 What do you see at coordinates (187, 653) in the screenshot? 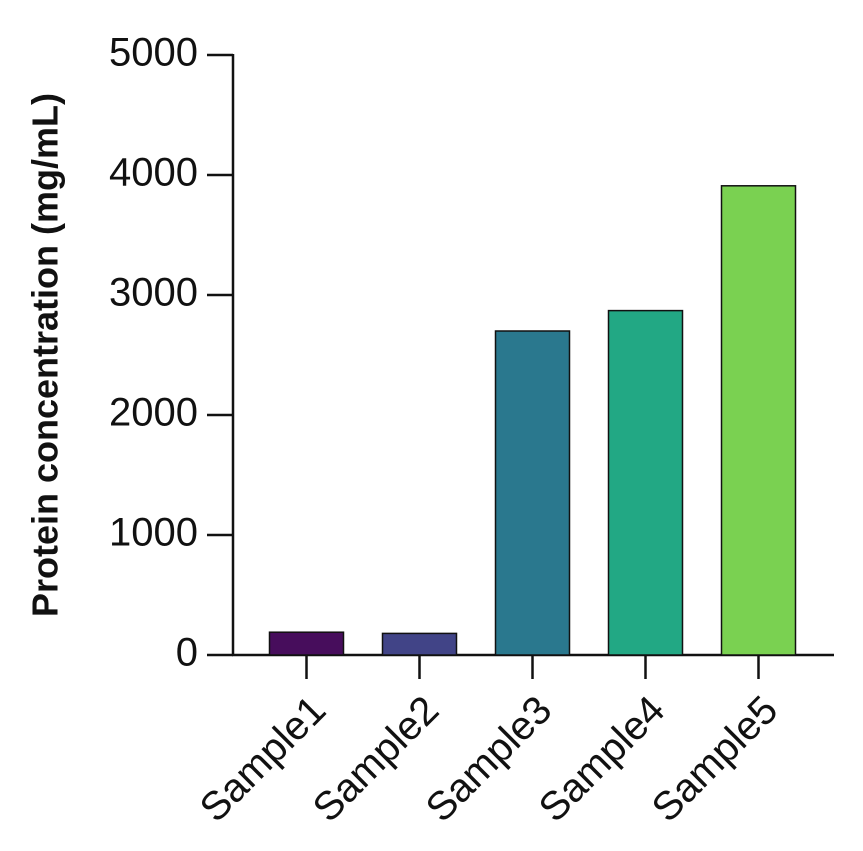
I see `y-tick-label: 0` at bounding box center [187, 653].